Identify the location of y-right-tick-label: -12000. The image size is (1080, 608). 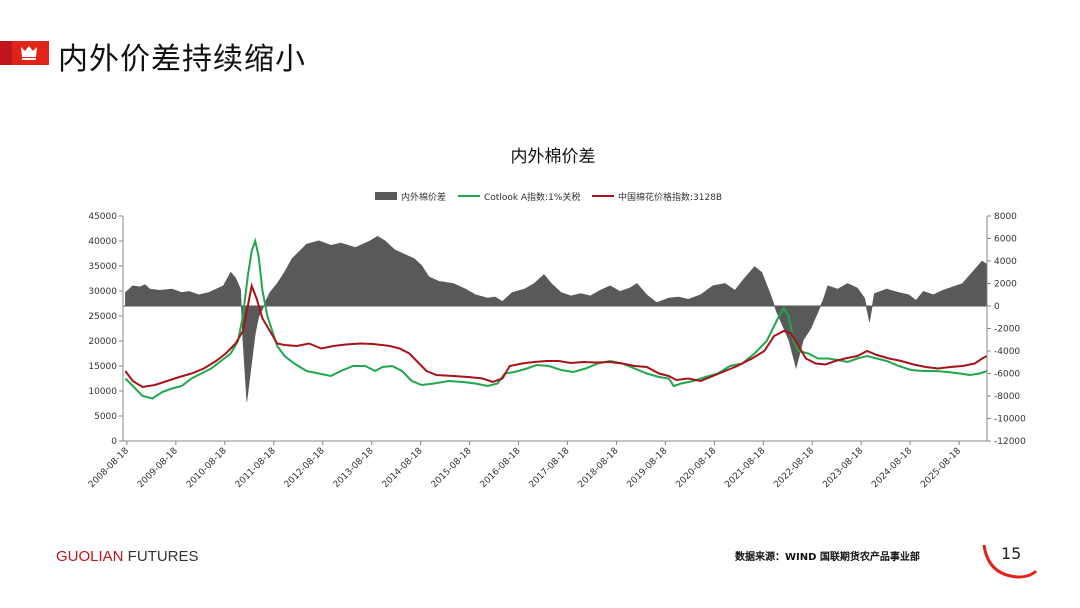
(1010, 442).